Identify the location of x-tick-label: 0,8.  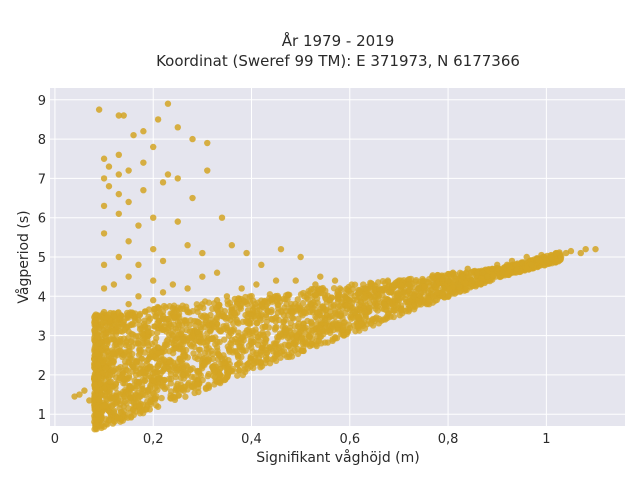
(448, 439).